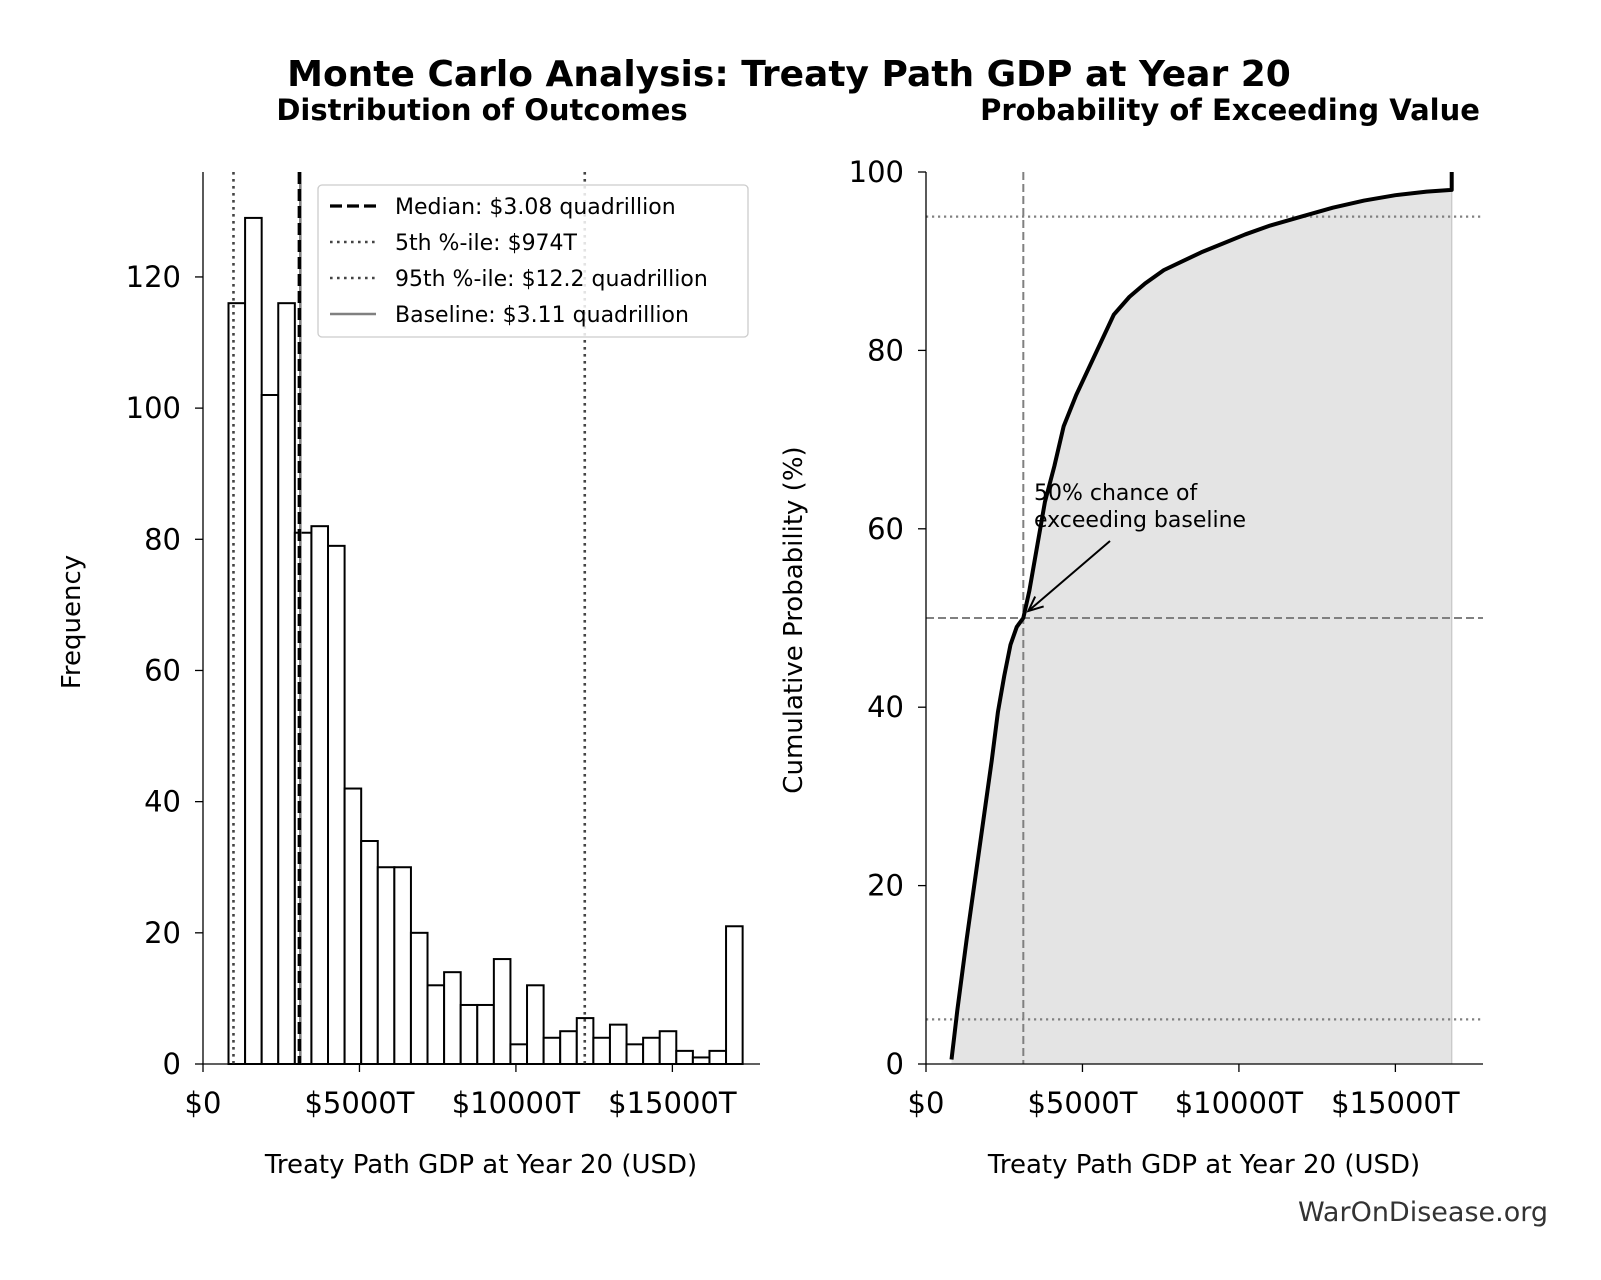 This screenshot has height=1280, width=1601. What do you see at coordinates (885, 886) in the screenshot?
I see `exceedance-y-tick-label: 20` at bounding box center [885, 886].